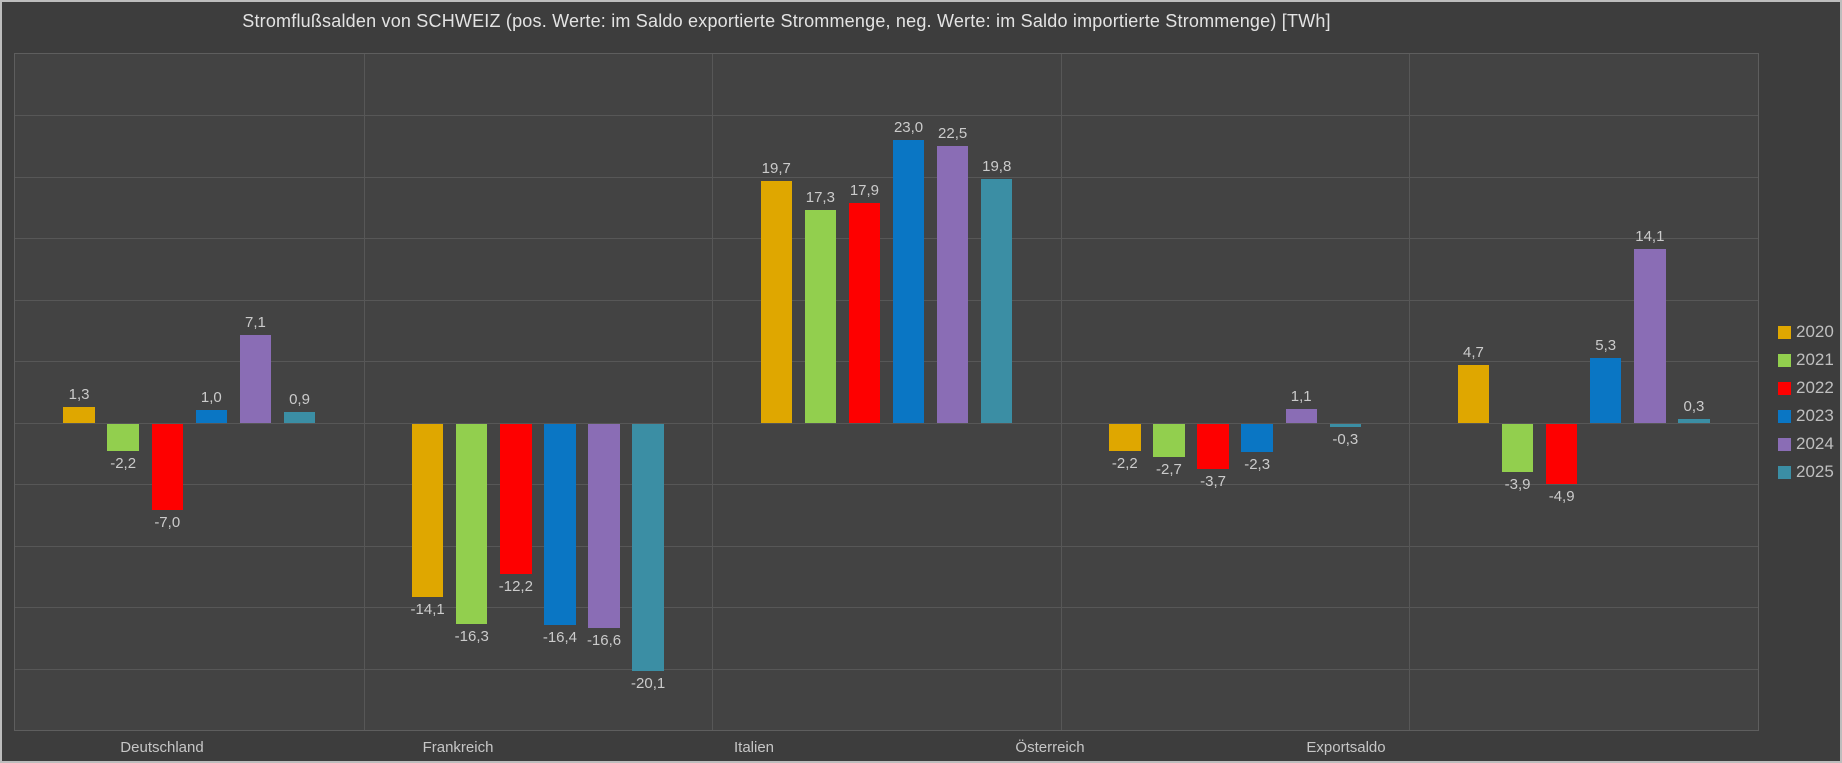 The height and width of the screenshot is (763, 1842). I want to click on bar-value-label: -20,1, so click(648, 683).